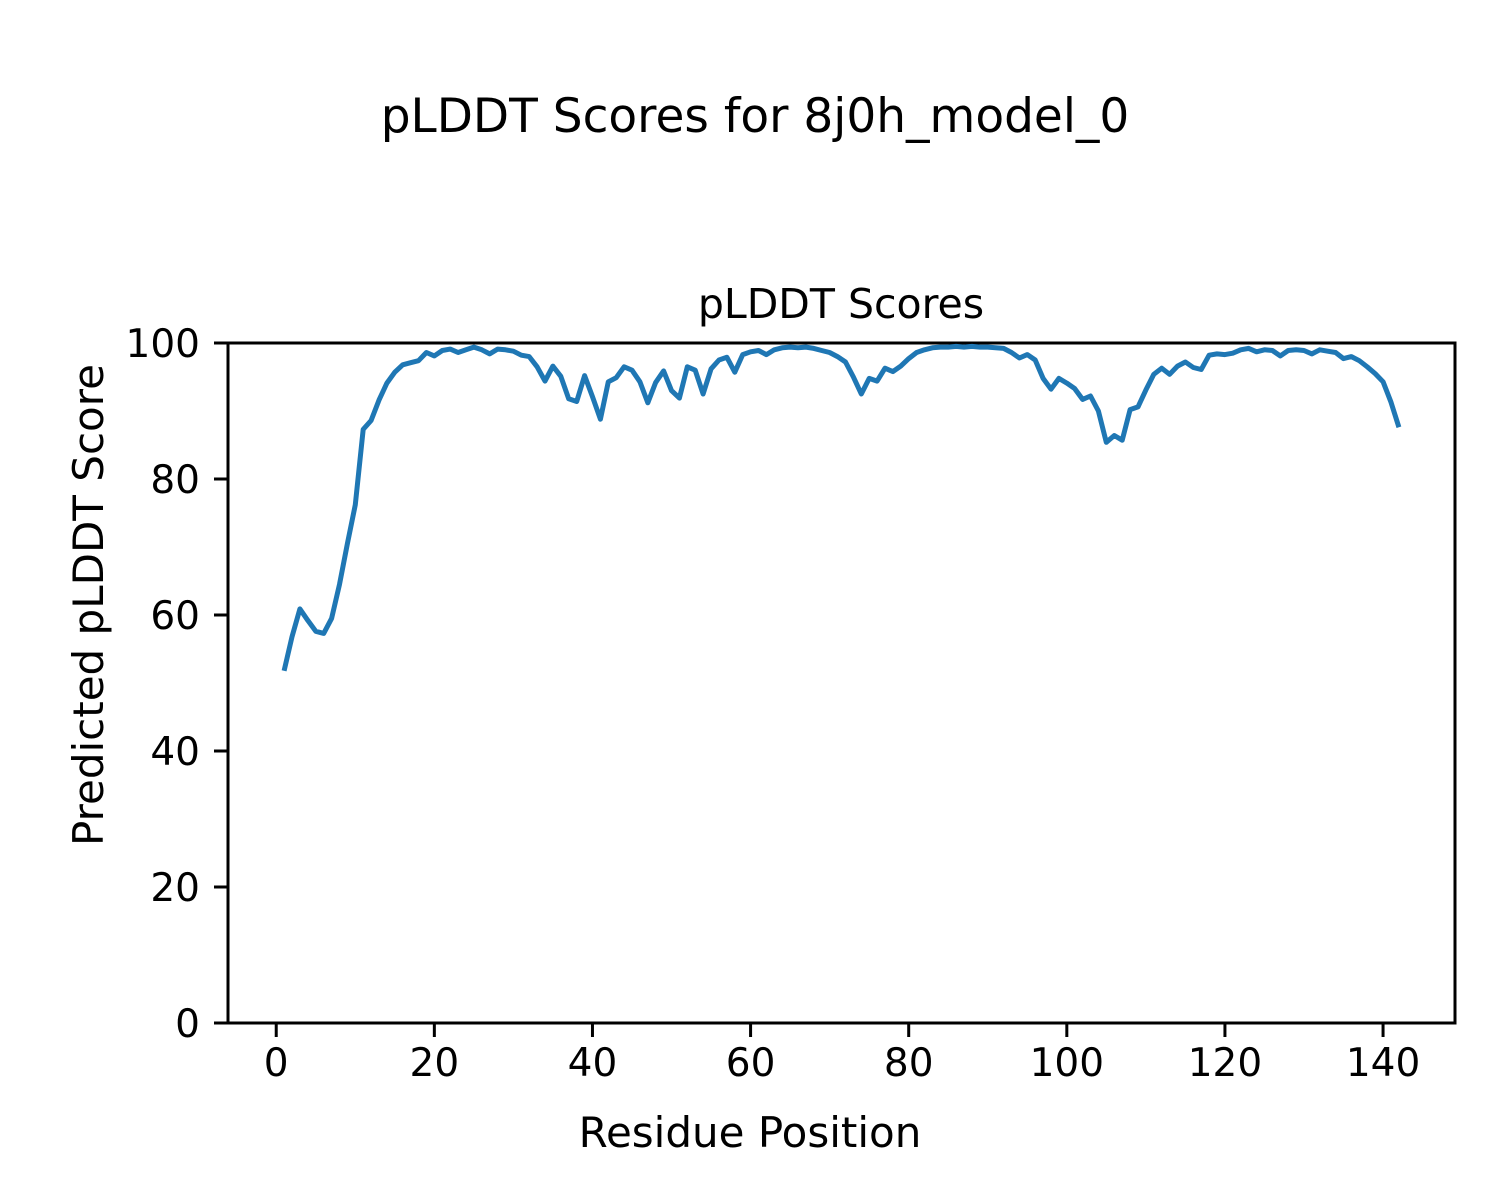 The image size is (1500, 1200). What do you see at coordinates (88, 605) in the screenshot?
I see `y-axis-label: Predicted pLDDT Score` at bounding box center [88, 605].